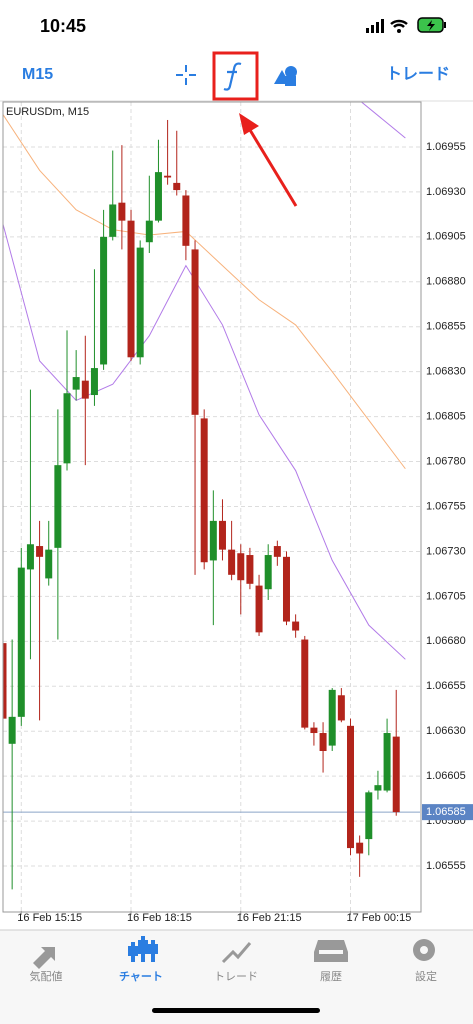  Describe the element at coordinates (383, 120) in the screenshot. I see `indicator-line` at that location.